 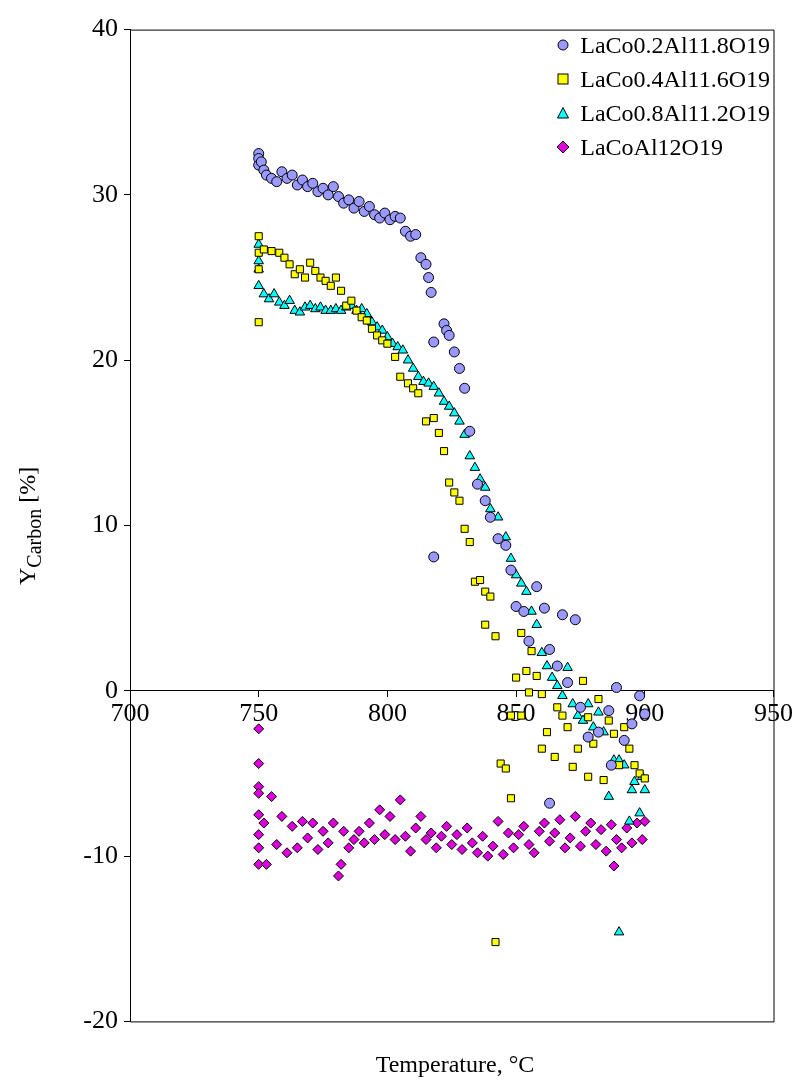 I want to click on legend-label: LaCo0.2Al11.8O19, so click(x=675, y=45).